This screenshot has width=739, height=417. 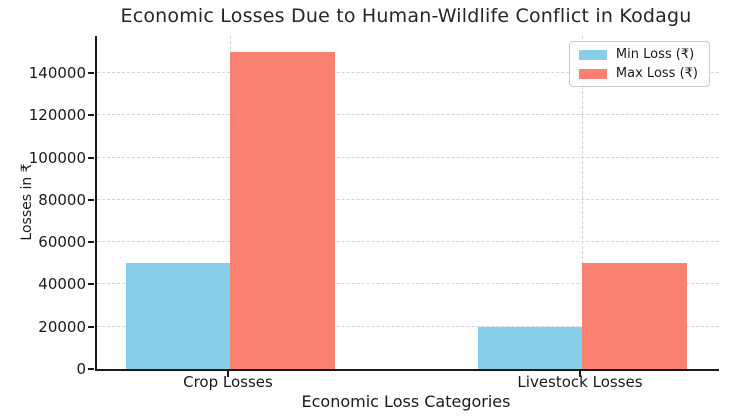 I want to click on y-tick-label-100000: 100000, so click(x=57, y=157).